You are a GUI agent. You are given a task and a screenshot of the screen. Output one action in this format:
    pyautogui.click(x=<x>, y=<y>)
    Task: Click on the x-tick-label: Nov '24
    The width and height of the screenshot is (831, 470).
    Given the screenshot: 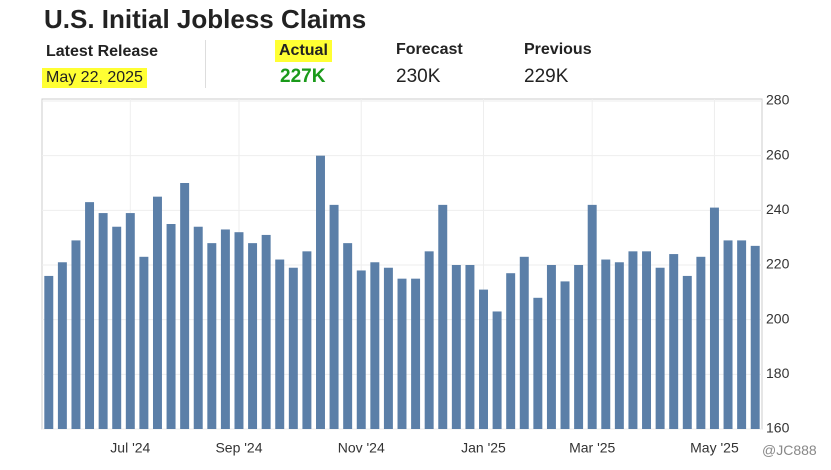 What is the action you would take?
    pyautogui.click(x=361, y=448)
    